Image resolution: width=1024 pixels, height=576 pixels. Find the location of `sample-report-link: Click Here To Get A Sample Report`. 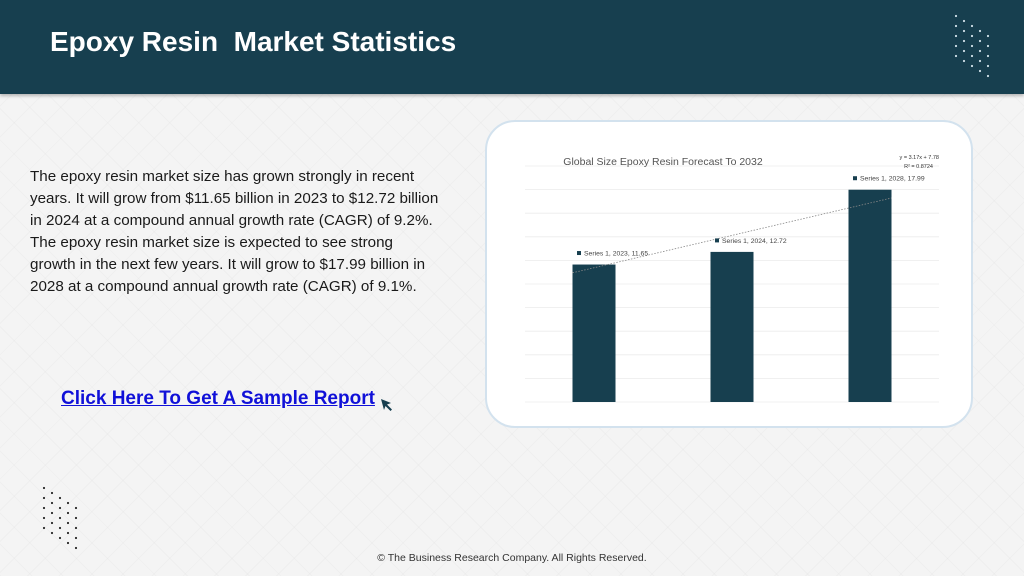

sample-report-link: Click Here To Get A Sample Report is located at coordinates (218, 398).